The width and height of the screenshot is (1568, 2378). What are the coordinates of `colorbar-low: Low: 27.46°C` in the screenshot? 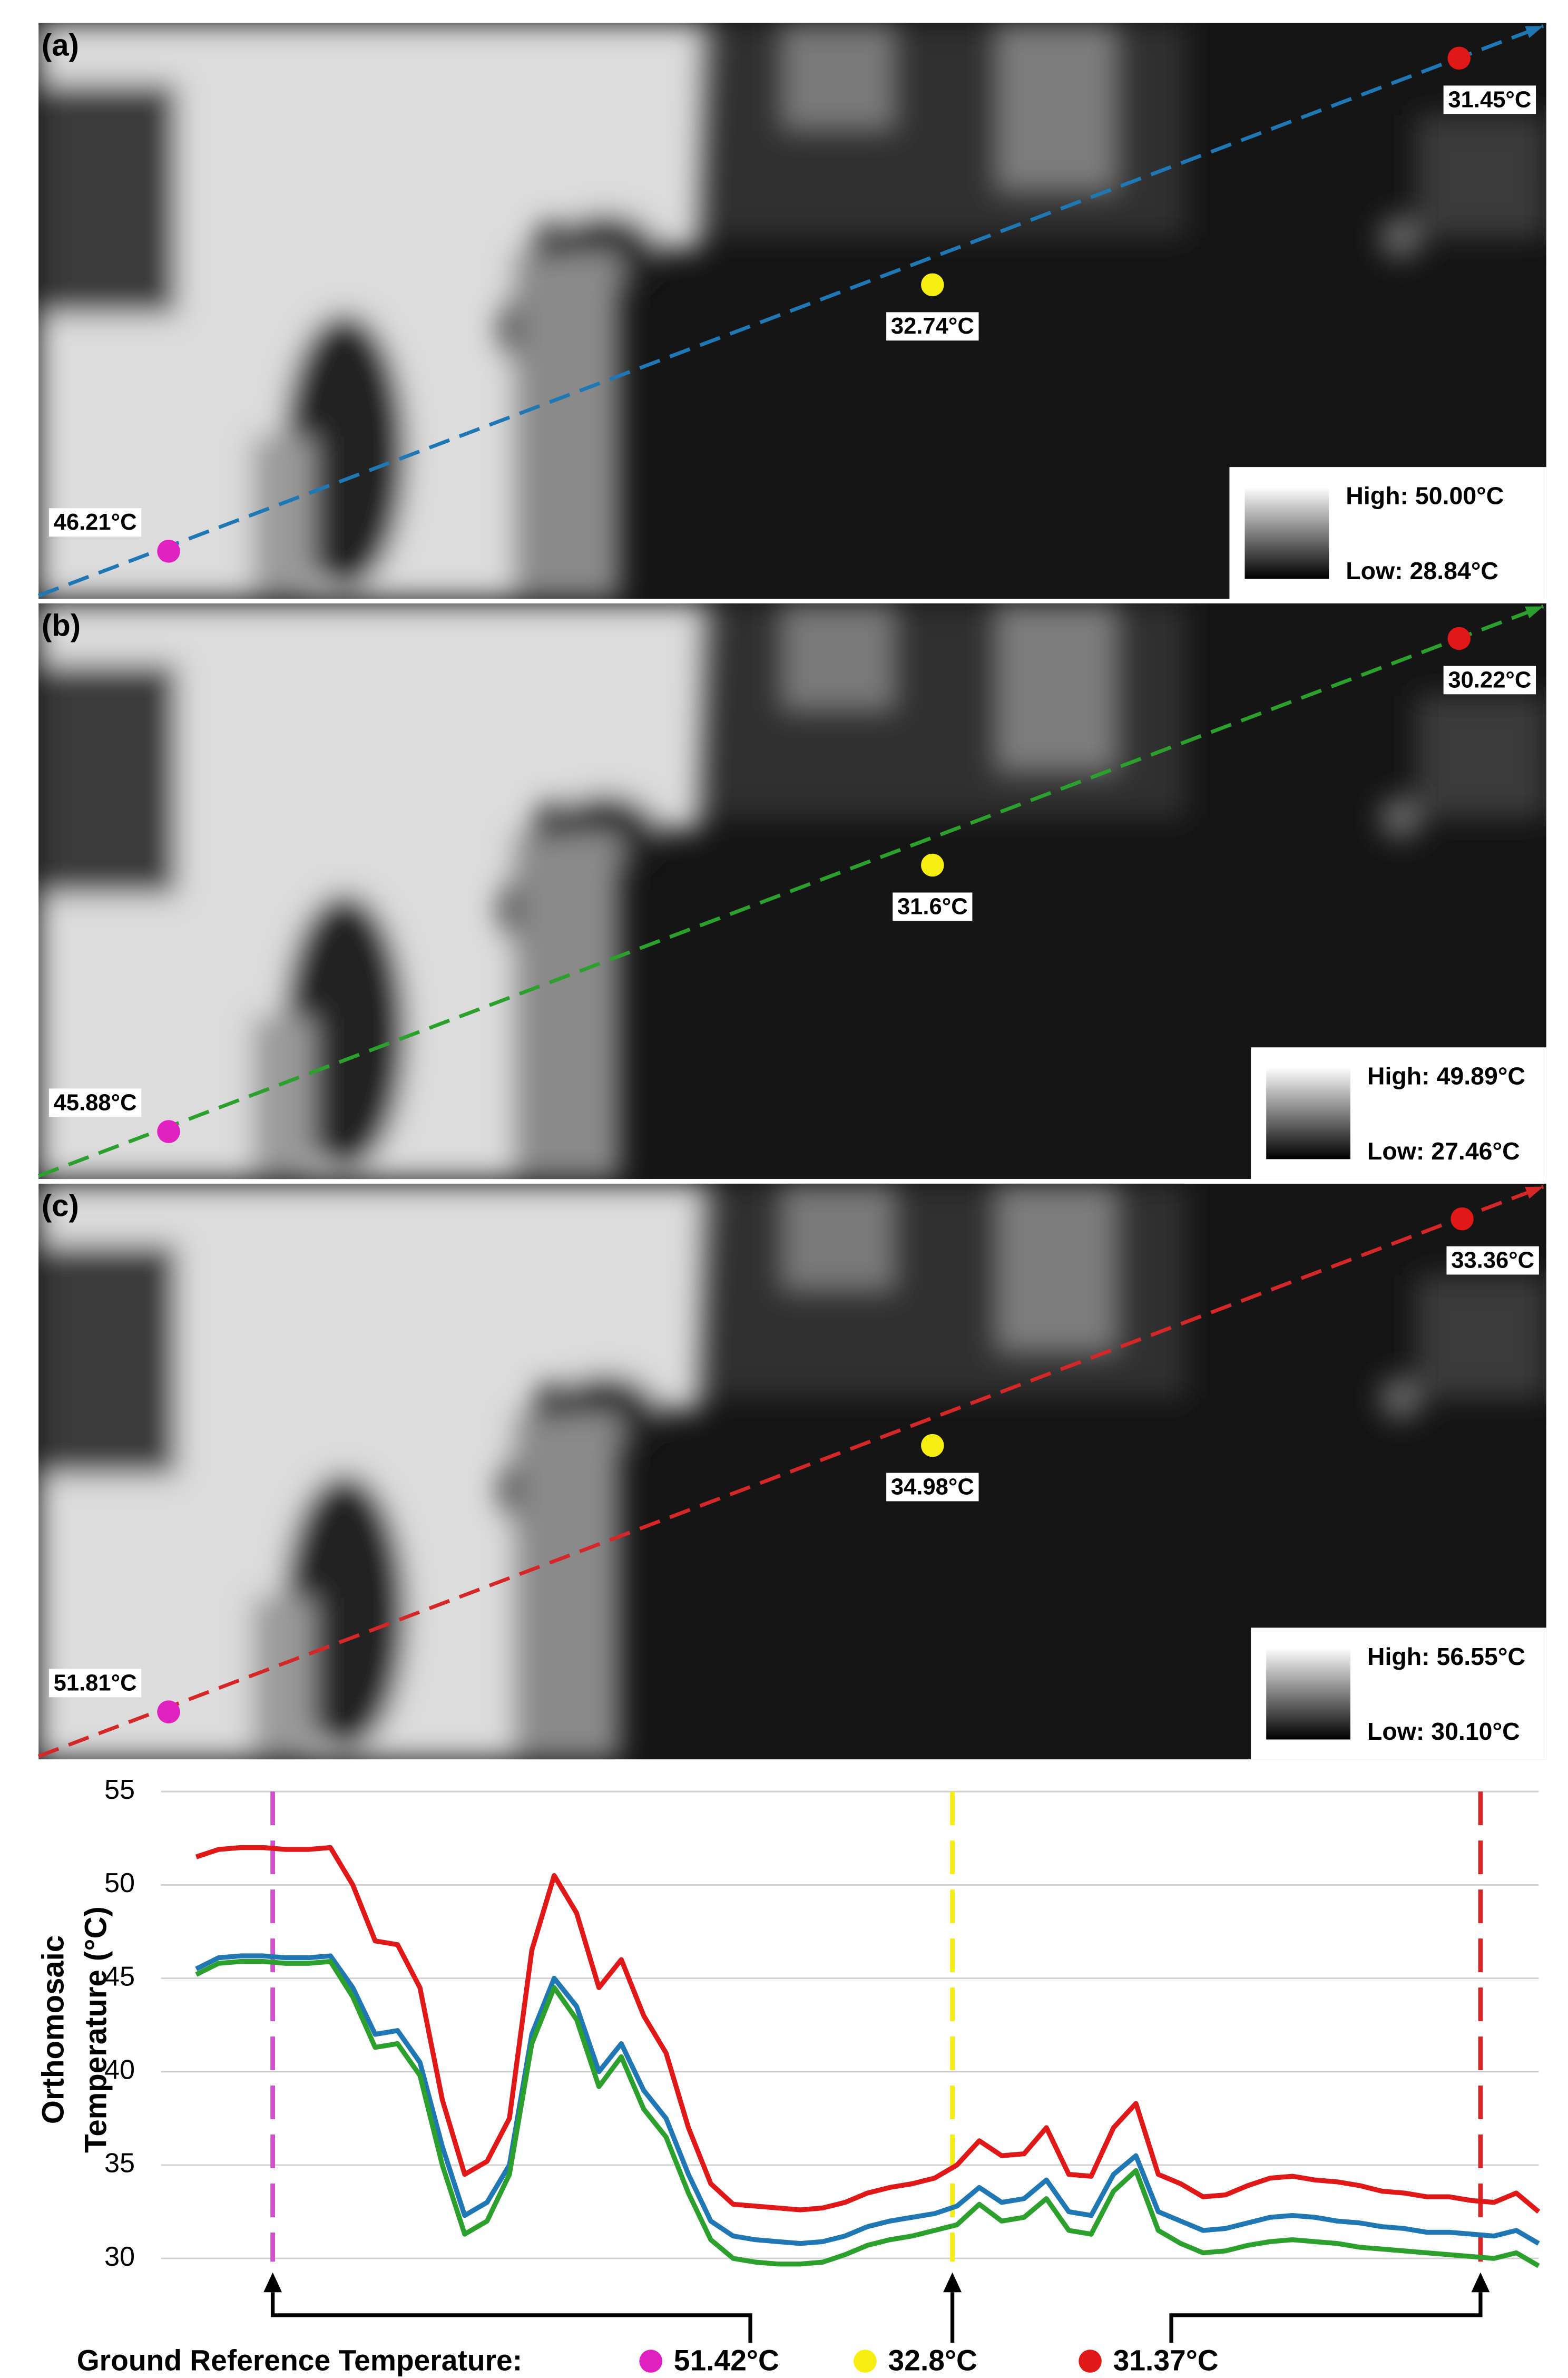 It's located at (1443, 1151).